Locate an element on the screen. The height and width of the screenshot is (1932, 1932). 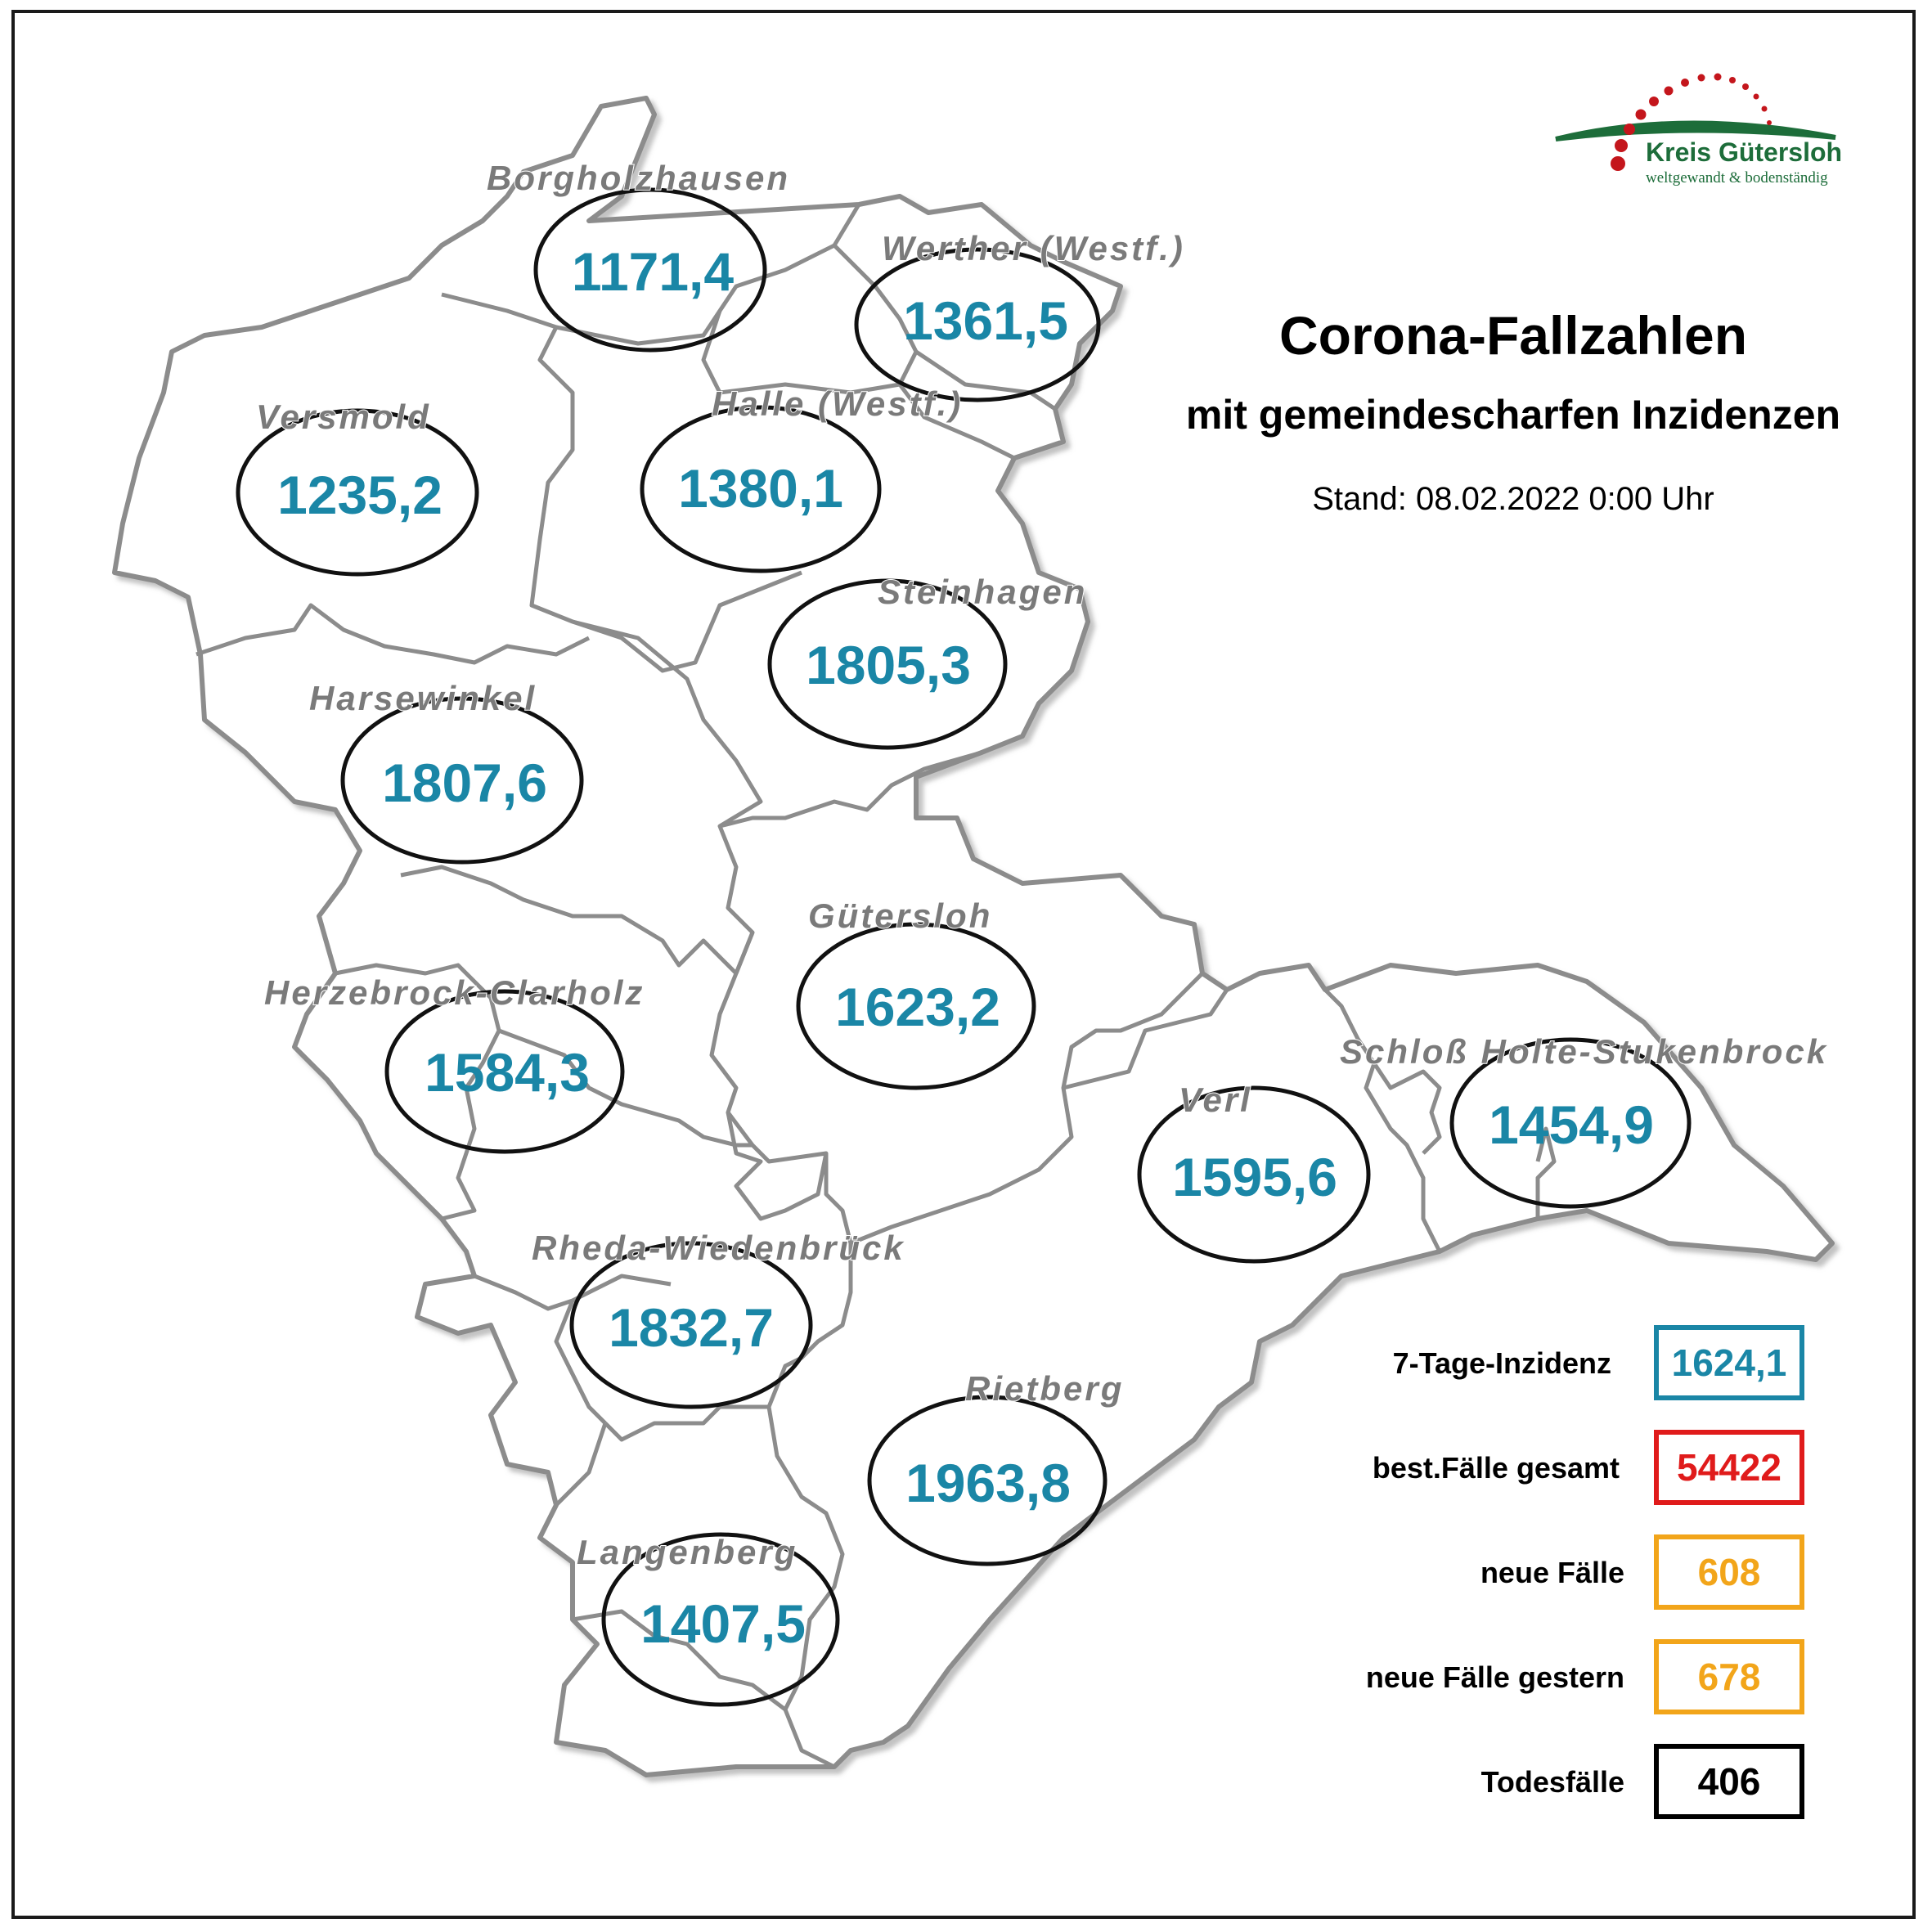
ellipse-langenberg is located at coordinates (721, 1620).